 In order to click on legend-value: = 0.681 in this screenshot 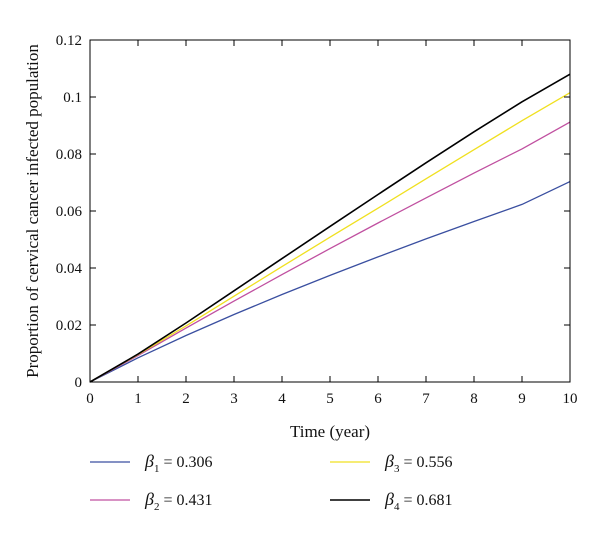, I will do `click(427, 500)`.